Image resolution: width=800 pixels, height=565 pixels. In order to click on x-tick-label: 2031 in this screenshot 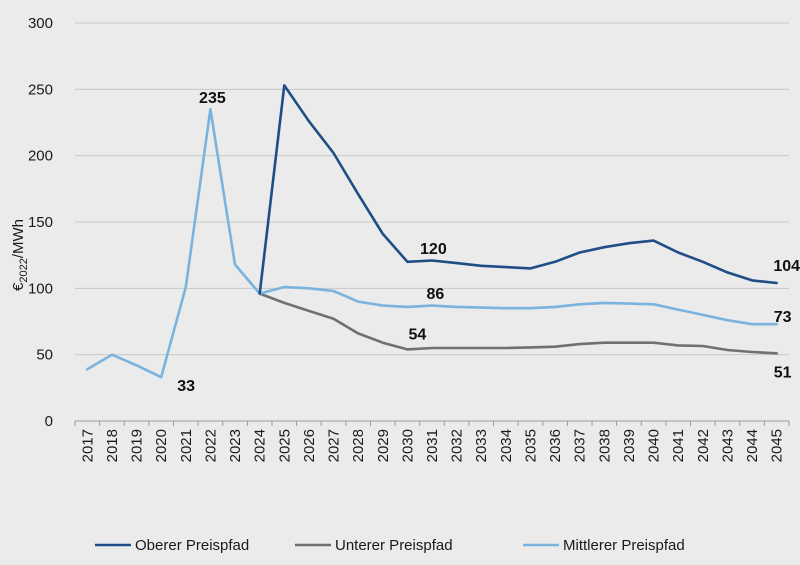, I will do `click(432, 445)`.